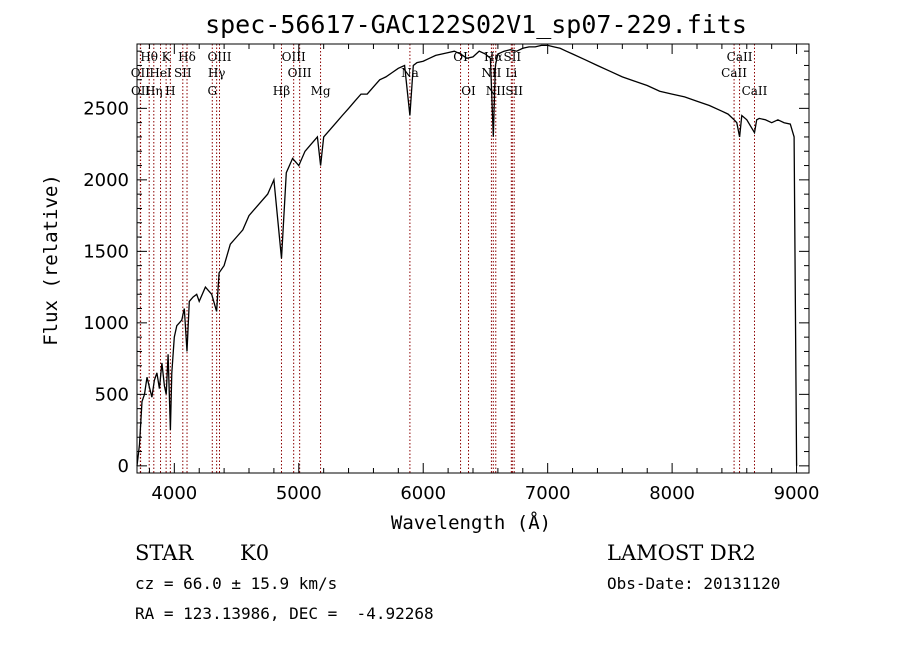 This screenshot has height=649, width=900. I want to click on x-tick-label: 8000, so click(672, 493).